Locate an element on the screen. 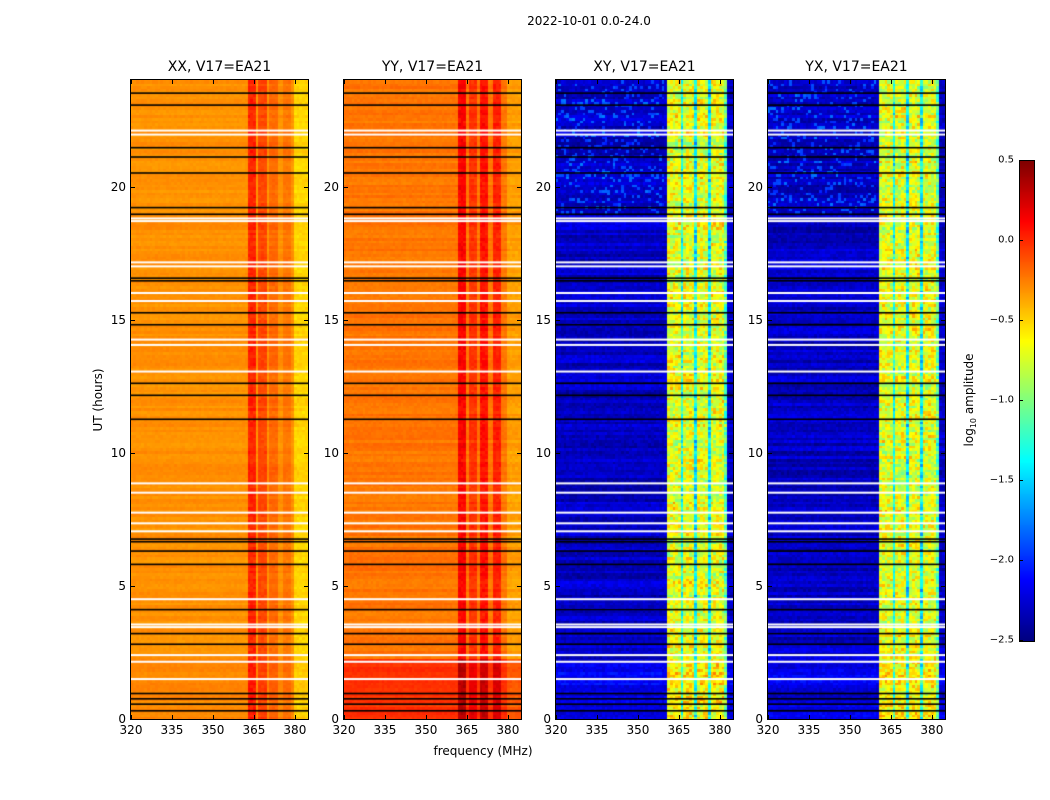  x-axis-label: frequency (MHz) is located at coordinates (483, 751).